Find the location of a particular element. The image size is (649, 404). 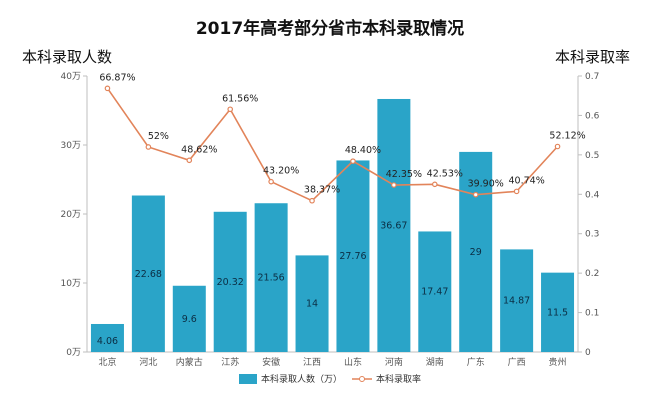

y-left-tick-label: 20万 is located at coordinates (71, 215).